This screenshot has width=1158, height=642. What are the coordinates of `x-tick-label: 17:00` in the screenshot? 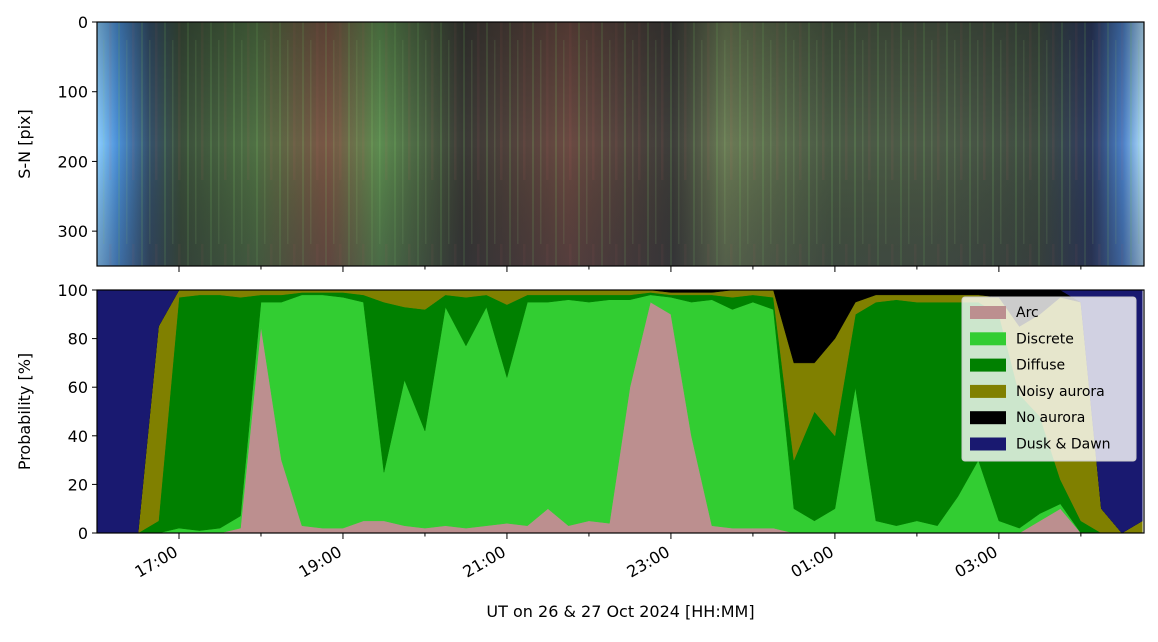 It's located at (156, 562).